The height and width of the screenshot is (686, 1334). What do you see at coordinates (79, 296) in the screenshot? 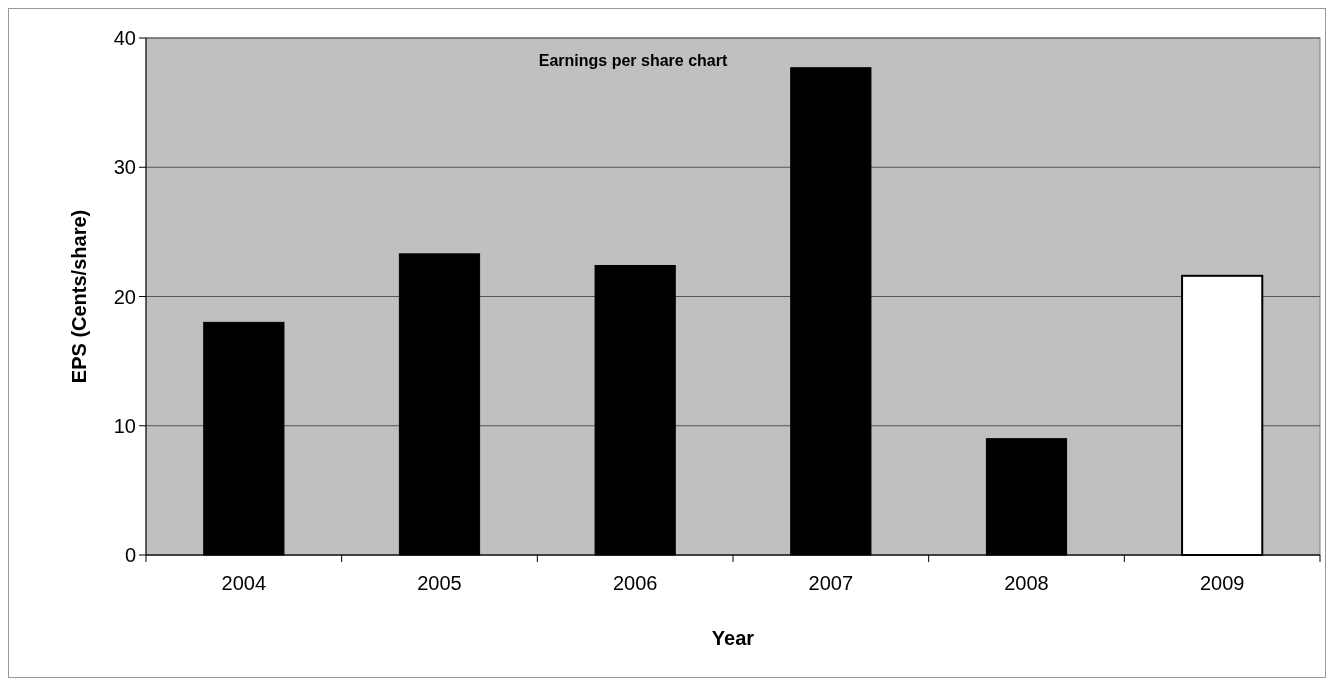
I see `y-axis-title: EPS (Cents/share)` at bounding box center [79, 296].